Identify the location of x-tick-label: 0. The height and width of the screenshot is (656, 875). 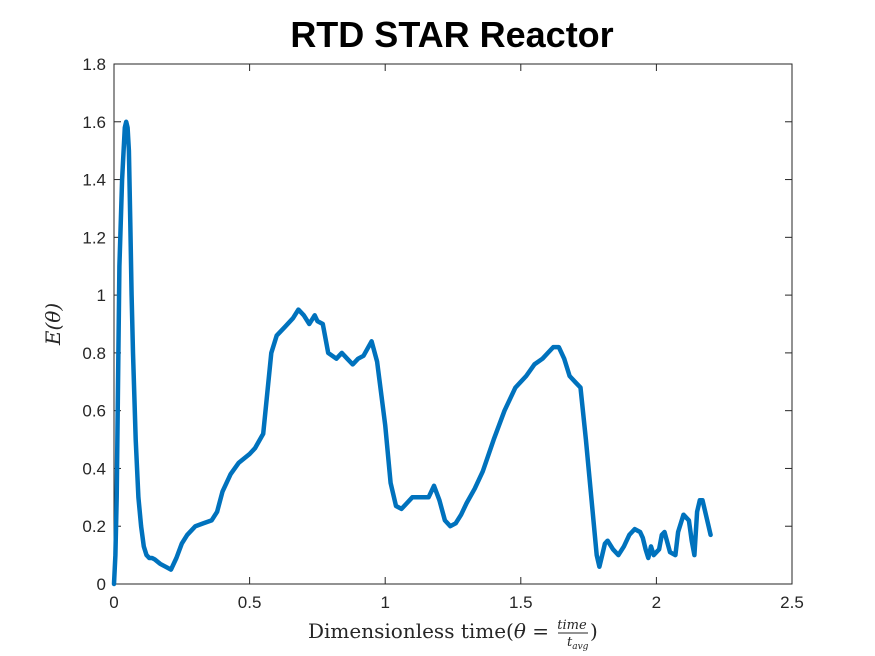
(113, 602).